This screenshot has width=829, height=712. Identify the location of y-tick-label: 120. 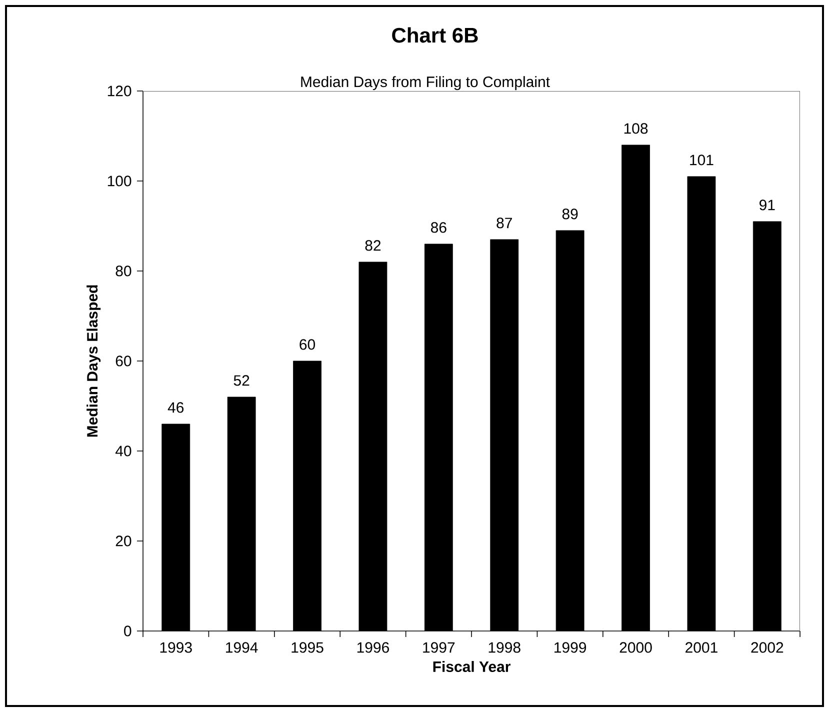
(120, 91).